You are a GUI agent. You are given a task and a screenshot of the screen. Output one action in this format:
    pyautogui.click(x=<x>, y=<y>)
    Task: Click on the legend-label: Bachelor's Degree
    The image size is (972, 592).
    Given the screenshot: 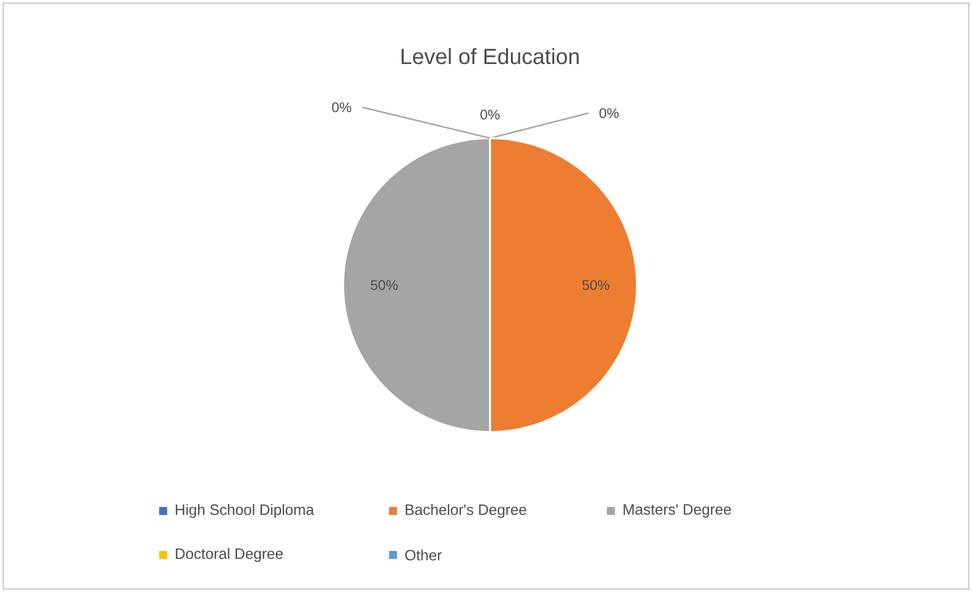 What is the action you would take?
    pyautogui.click(x=466, y=511)
    